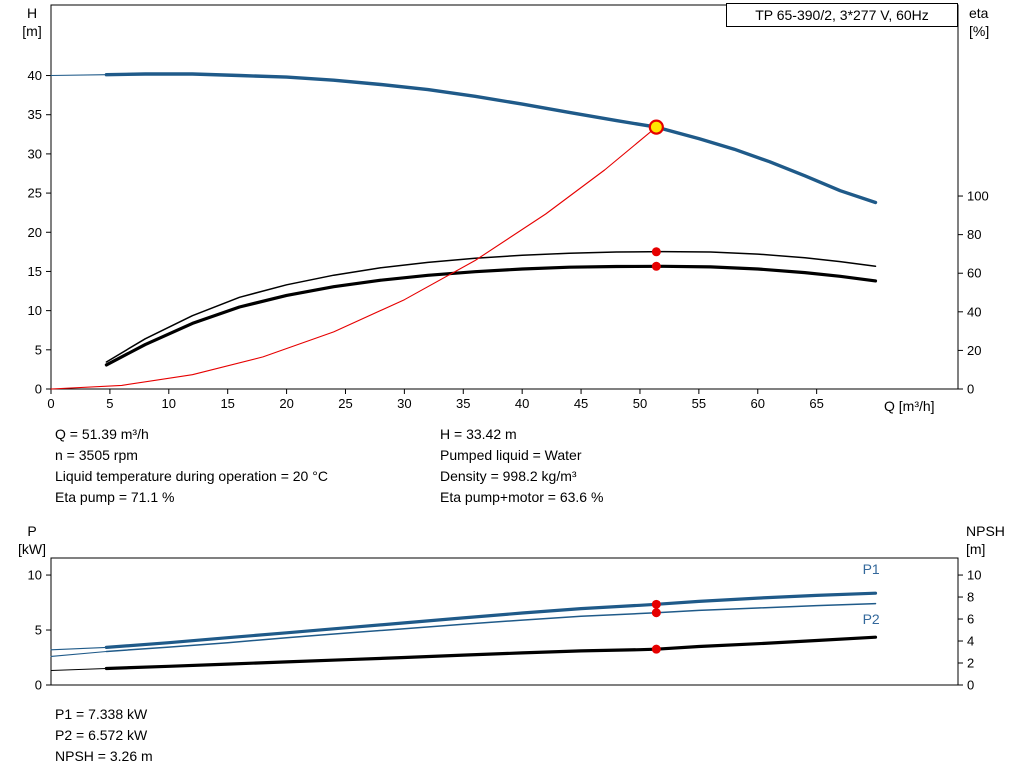 This screenshot has height=781, width=1024. I want to click on x-tick-label: 5, so click(109, 403).